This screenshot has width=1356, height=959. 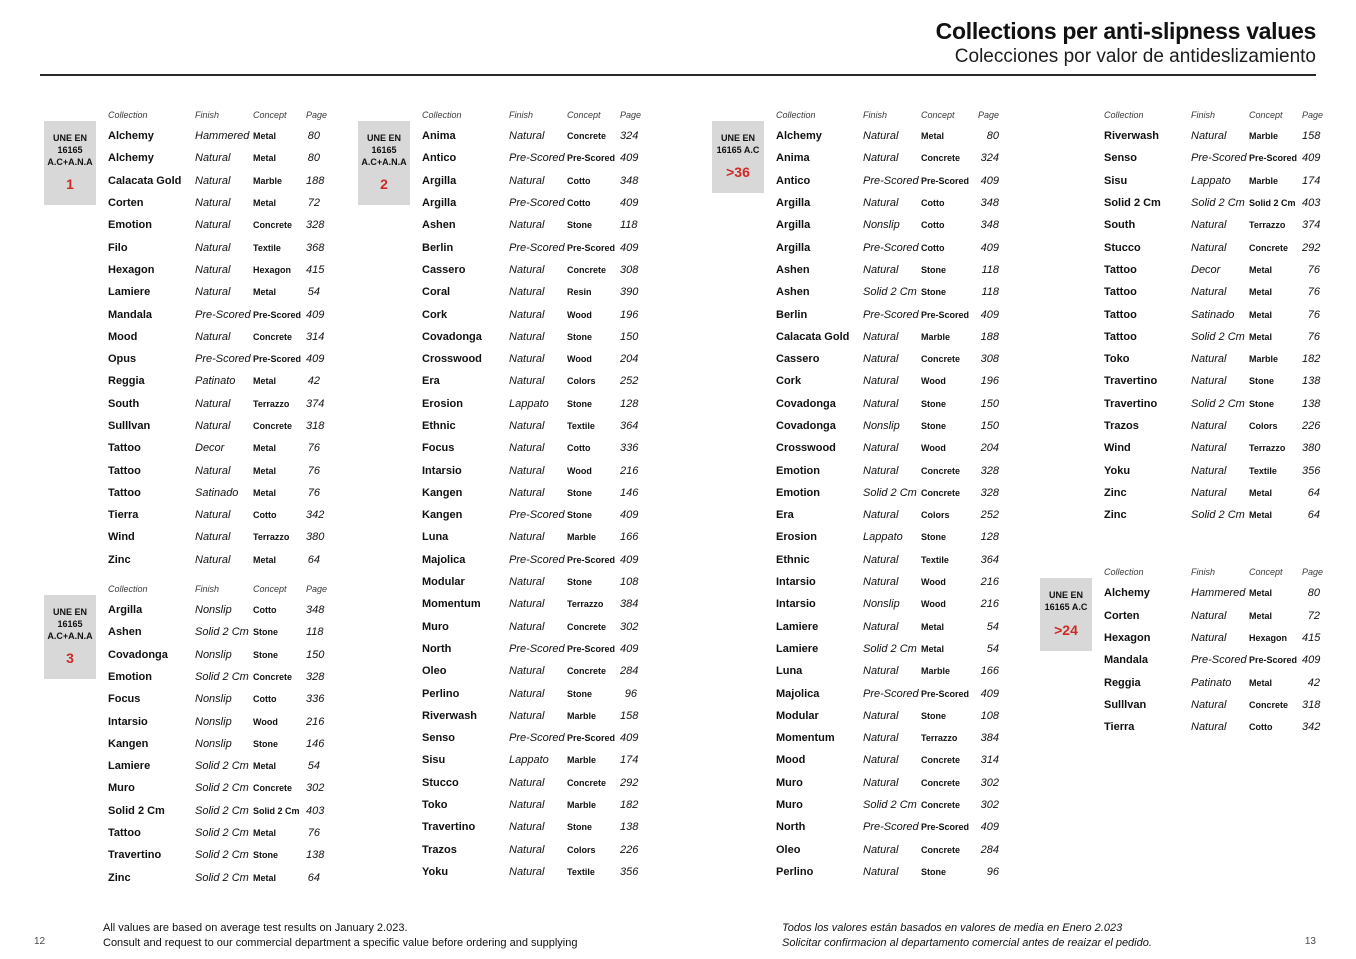 What do you see at coordinates (1120, 225) in the screenshot?
I see `cell-collection: South` at bounding box center [1120, 225].